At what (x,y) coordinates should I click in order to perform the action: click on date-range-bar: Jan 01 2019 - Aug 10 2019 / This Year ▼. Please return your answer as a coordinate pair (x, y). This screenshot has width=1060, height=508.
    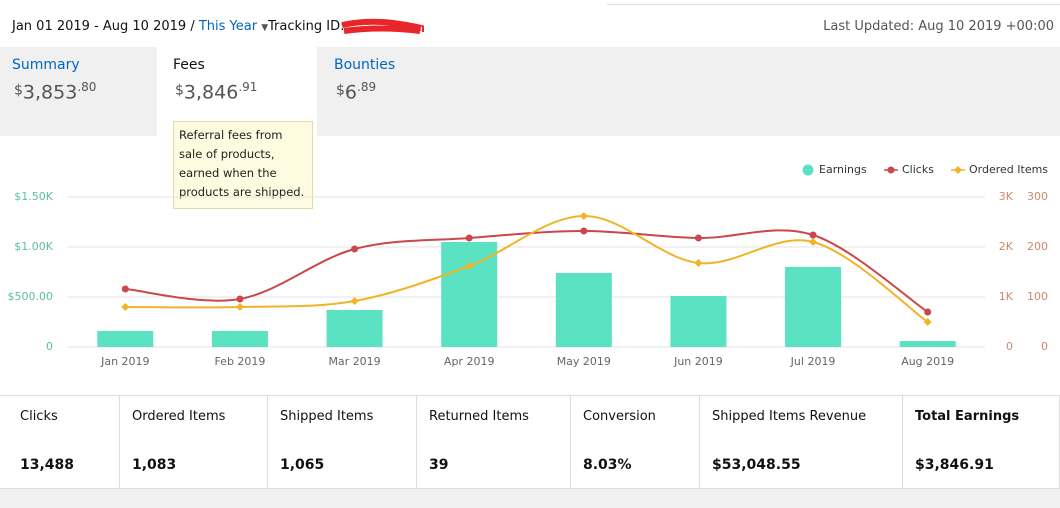
    Looking at the image, I should click on (140, 26).